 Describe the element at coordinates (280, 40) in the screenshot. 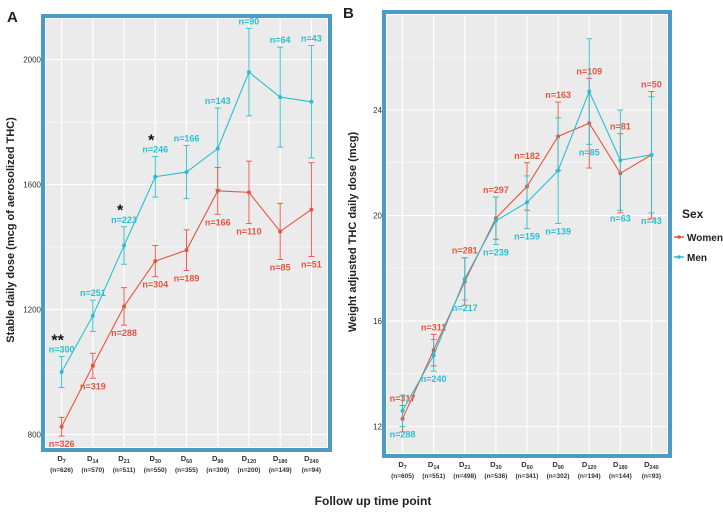

I see `panel-0-series-men-n-label: n=64` at that location.